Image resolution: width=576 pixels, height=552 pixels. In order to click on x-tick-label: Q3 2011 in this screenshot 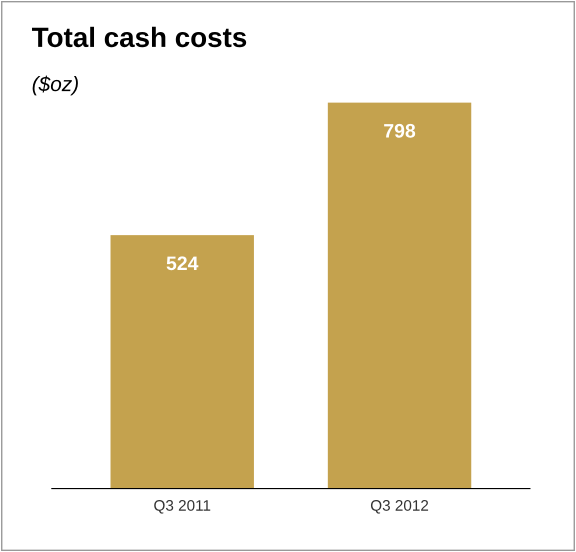, I will do `click(182, 507)`.